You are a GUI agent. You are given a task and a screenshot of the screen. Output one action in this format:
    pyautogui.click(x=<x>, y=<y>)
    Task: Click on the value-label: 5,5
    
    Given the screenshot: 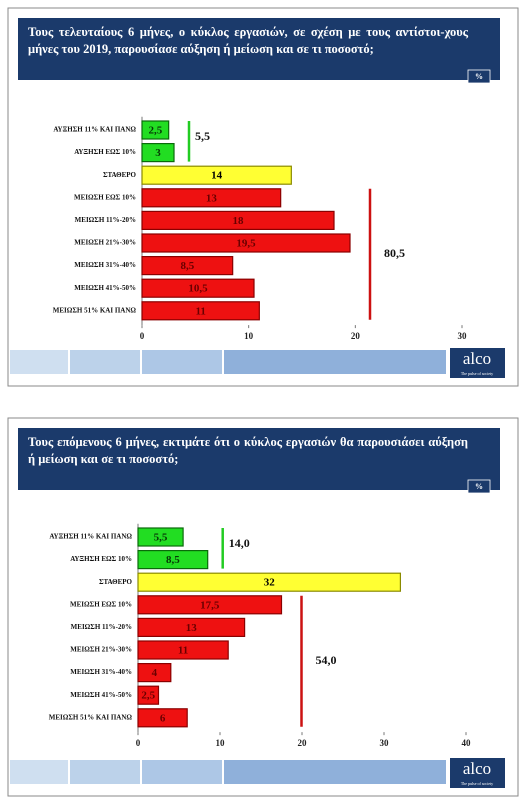 What is the action you would take?
    pyautogui.click(x=161, y=538)
    